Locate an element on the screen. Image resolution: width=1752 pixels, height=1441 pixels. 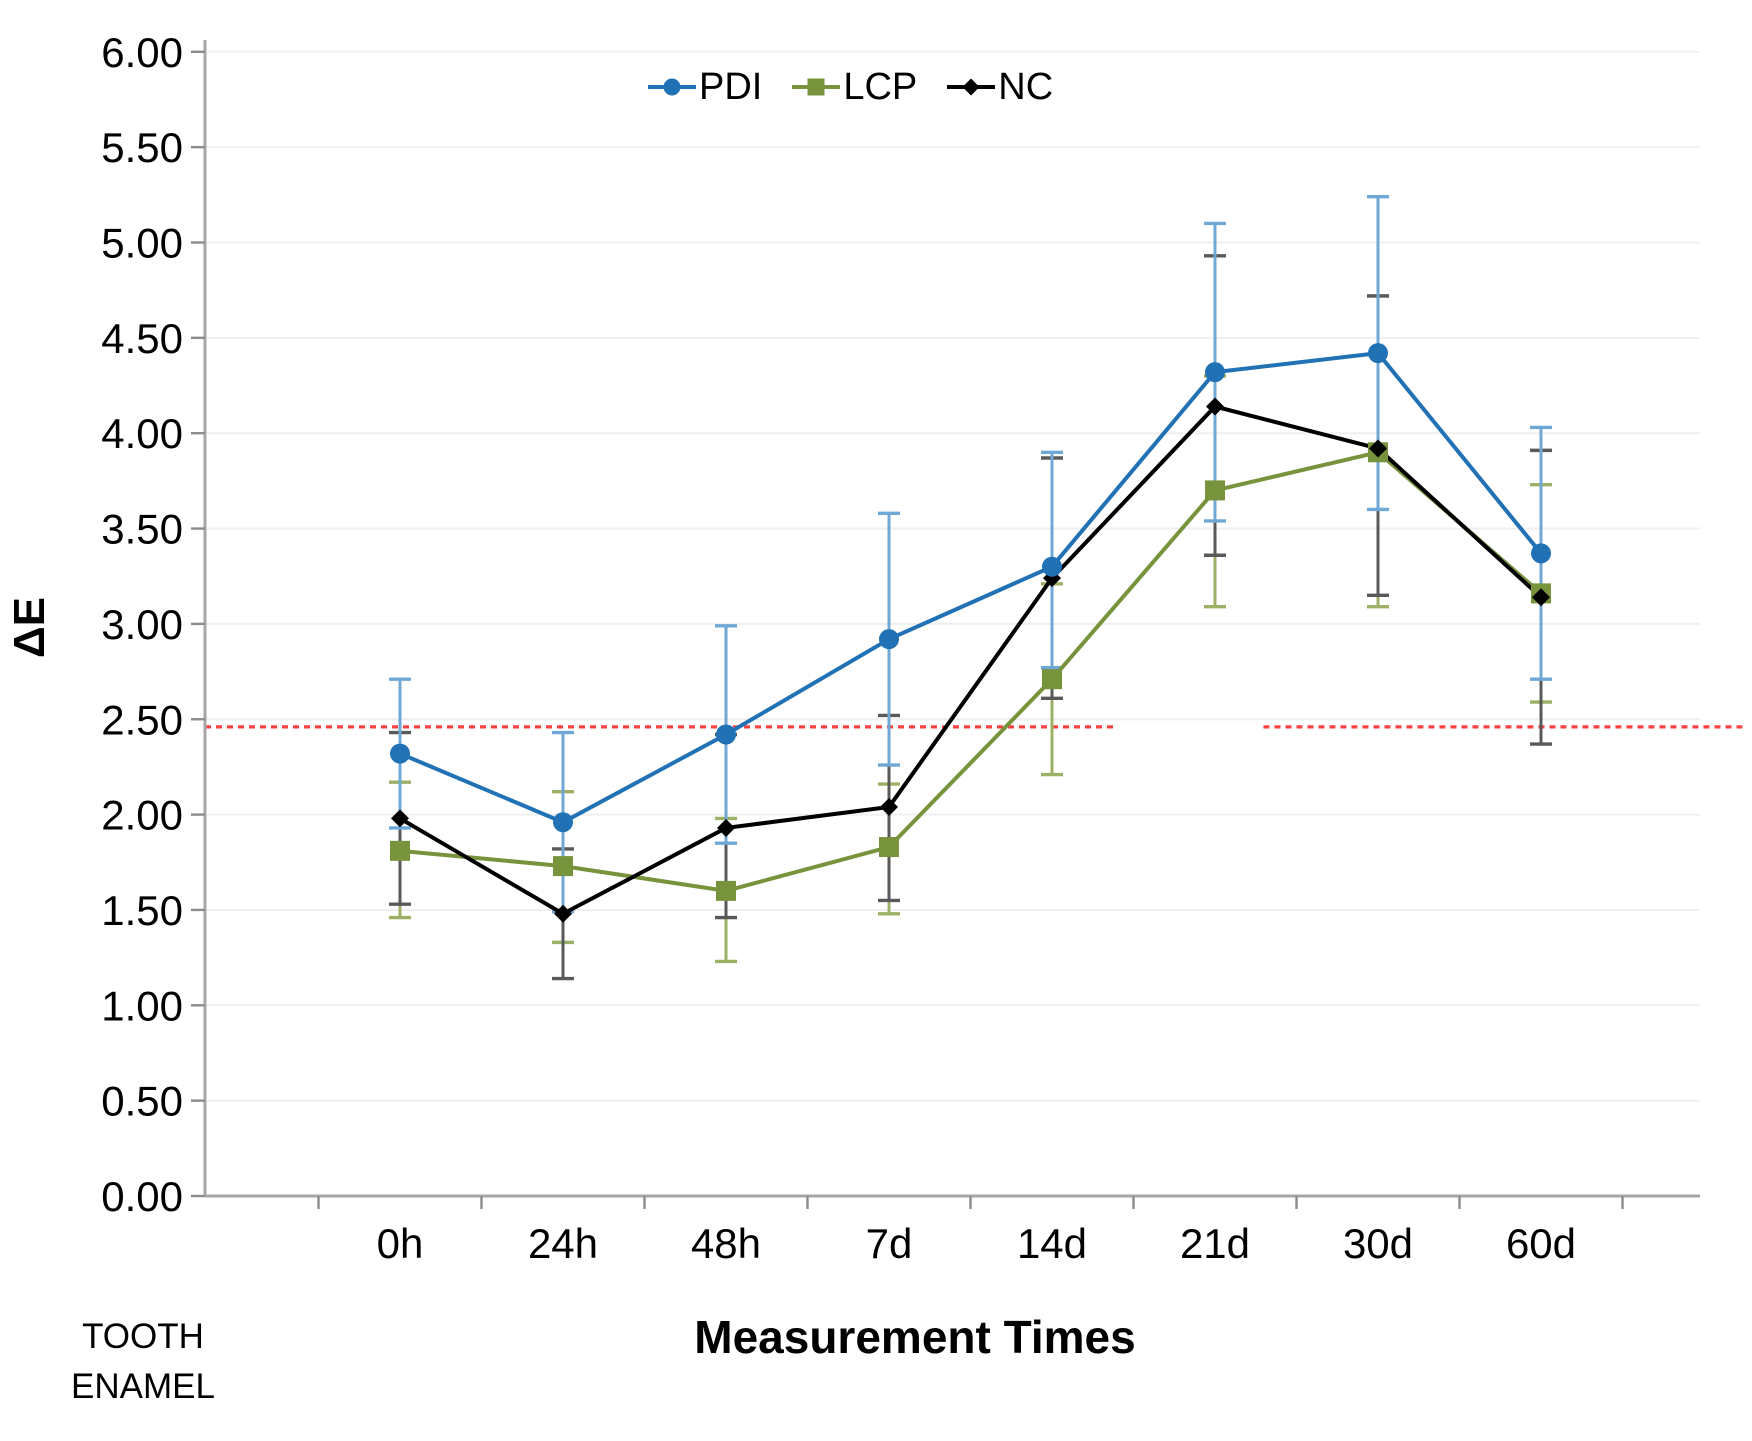
y-tick-label: 3.50 is located at coordinates (142, 529).